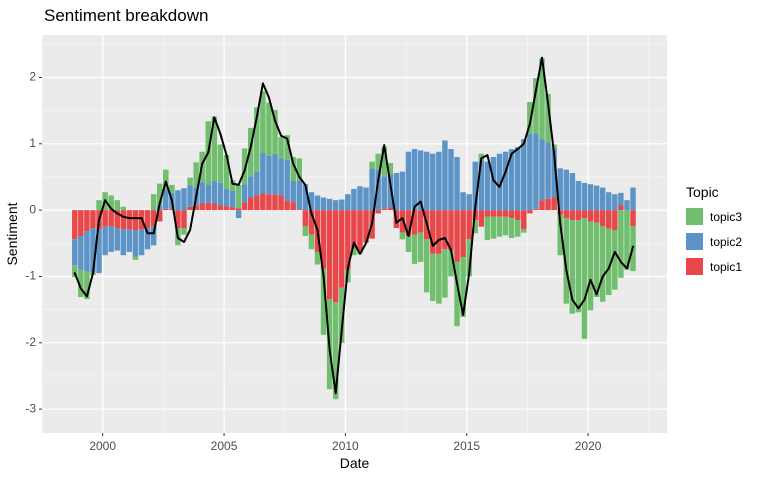 The height and width of the screenshot is (480, 768). What do you see at coordinates (32, 143) in the screenshot?
I see `y-tick-label: 1` at bounding box center [32, 143].